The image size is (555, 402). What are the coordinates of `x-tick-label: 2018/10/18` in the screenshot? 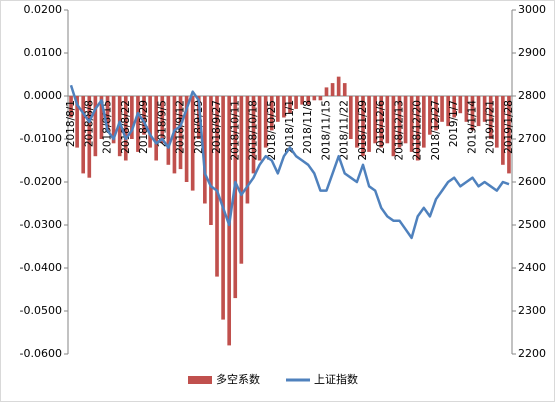 It's located at (254, 130).